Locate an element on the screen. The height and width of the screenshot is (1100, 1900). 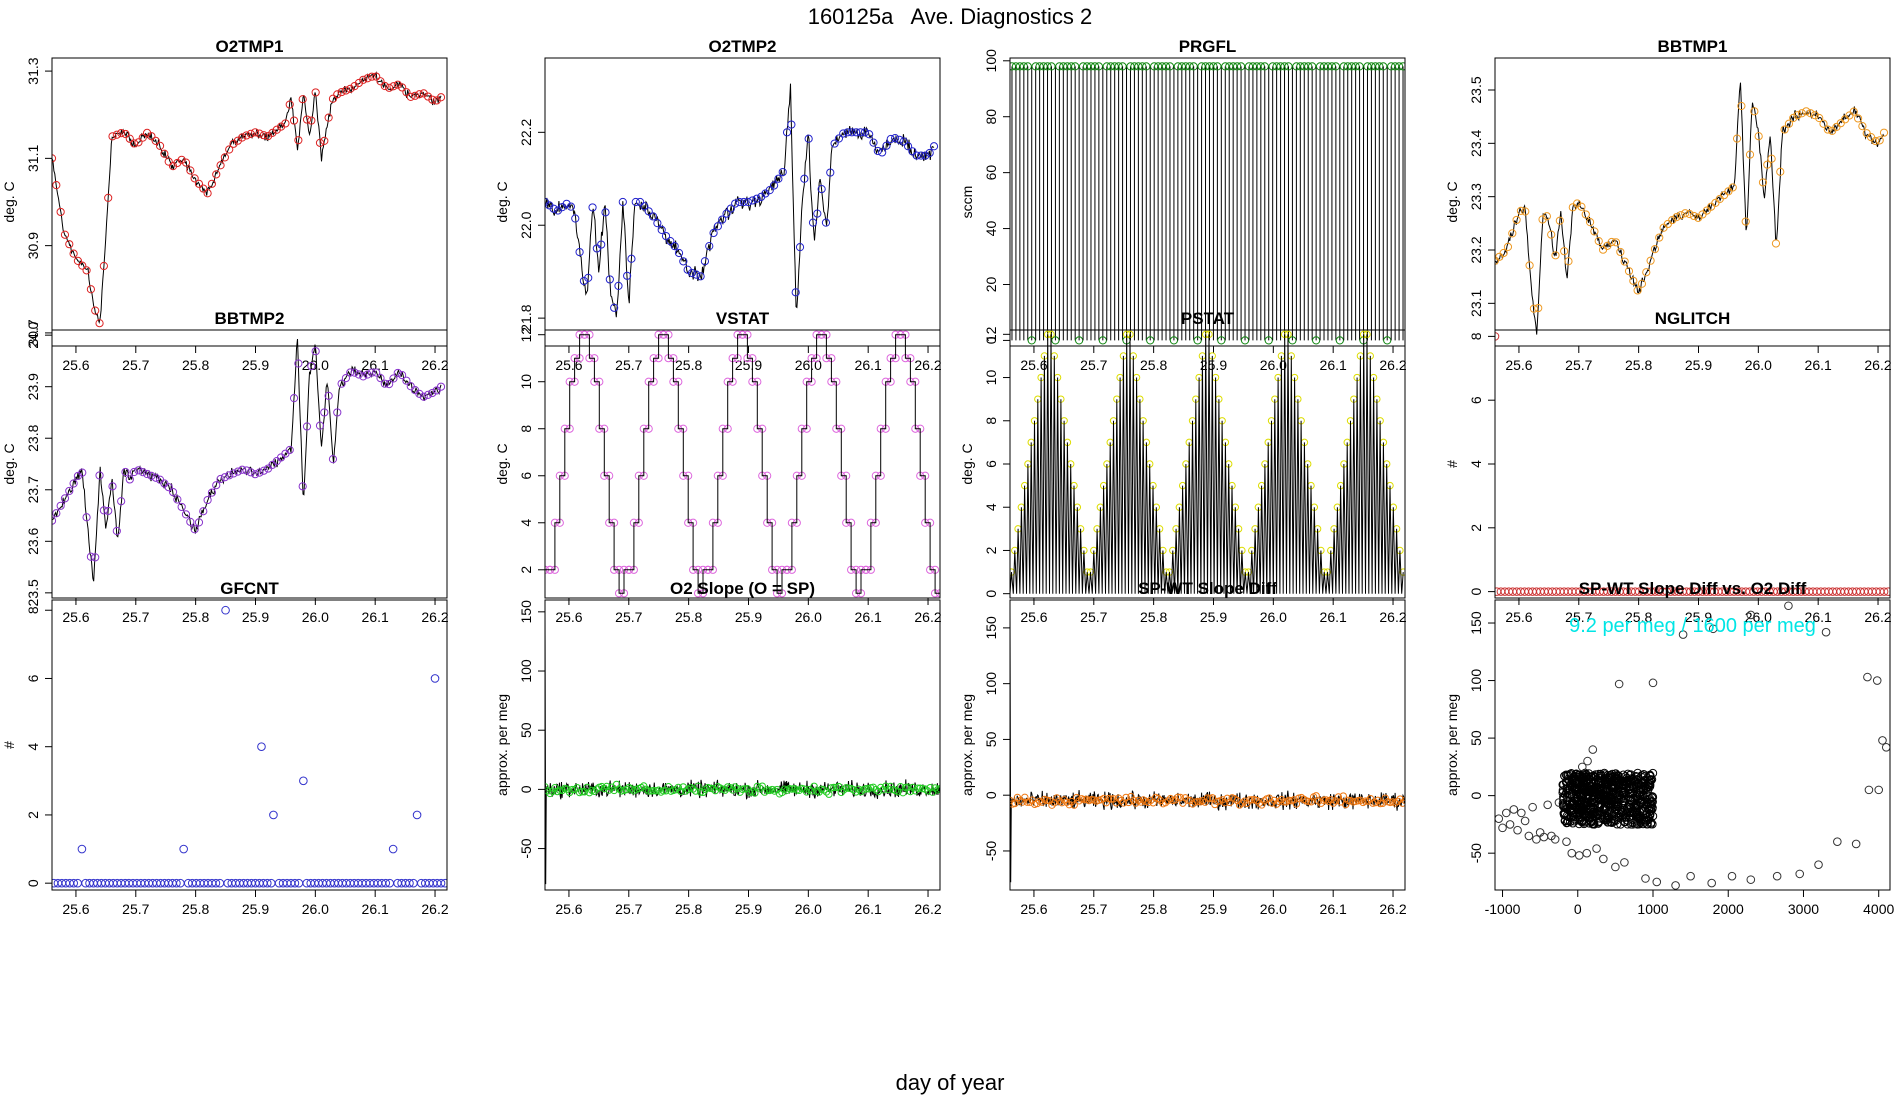
y-axis-label: deg. C is located at coordinates (9, 201).